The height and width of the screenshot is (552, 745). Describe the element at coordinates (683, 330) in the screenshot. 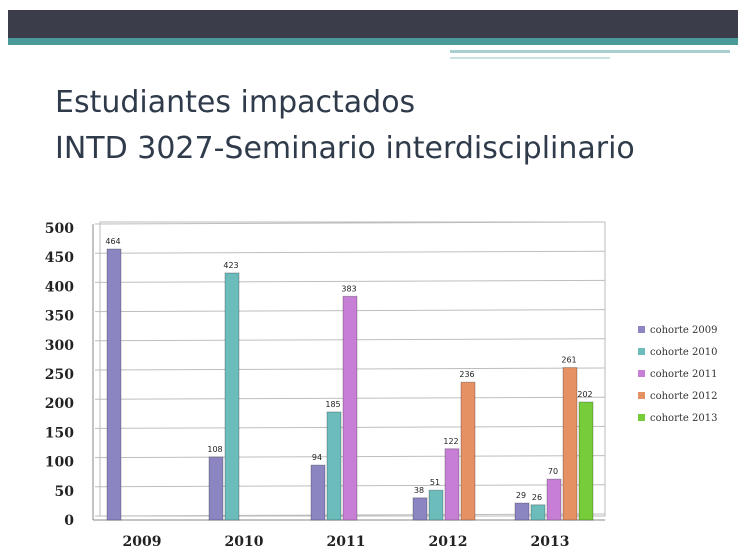

I see `legend-label: cohorte 2009` at that location.